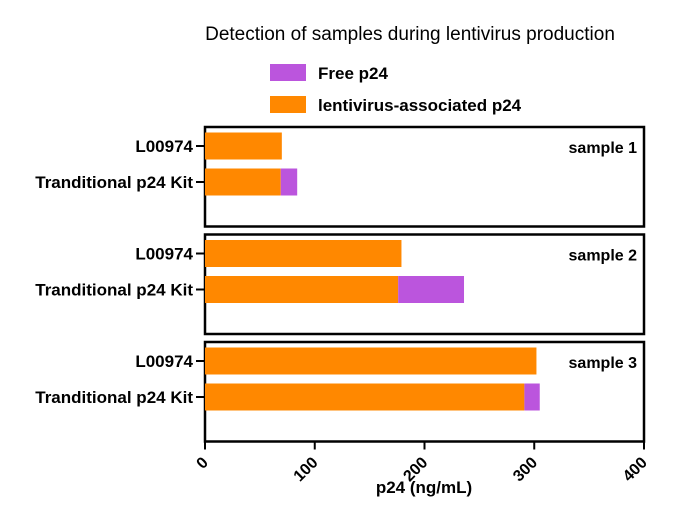  What do you see at coordinates (288, 104) in the screenshot?
I see `legend-swatch-lentivirus-p24` at bounding box center [288, 104].